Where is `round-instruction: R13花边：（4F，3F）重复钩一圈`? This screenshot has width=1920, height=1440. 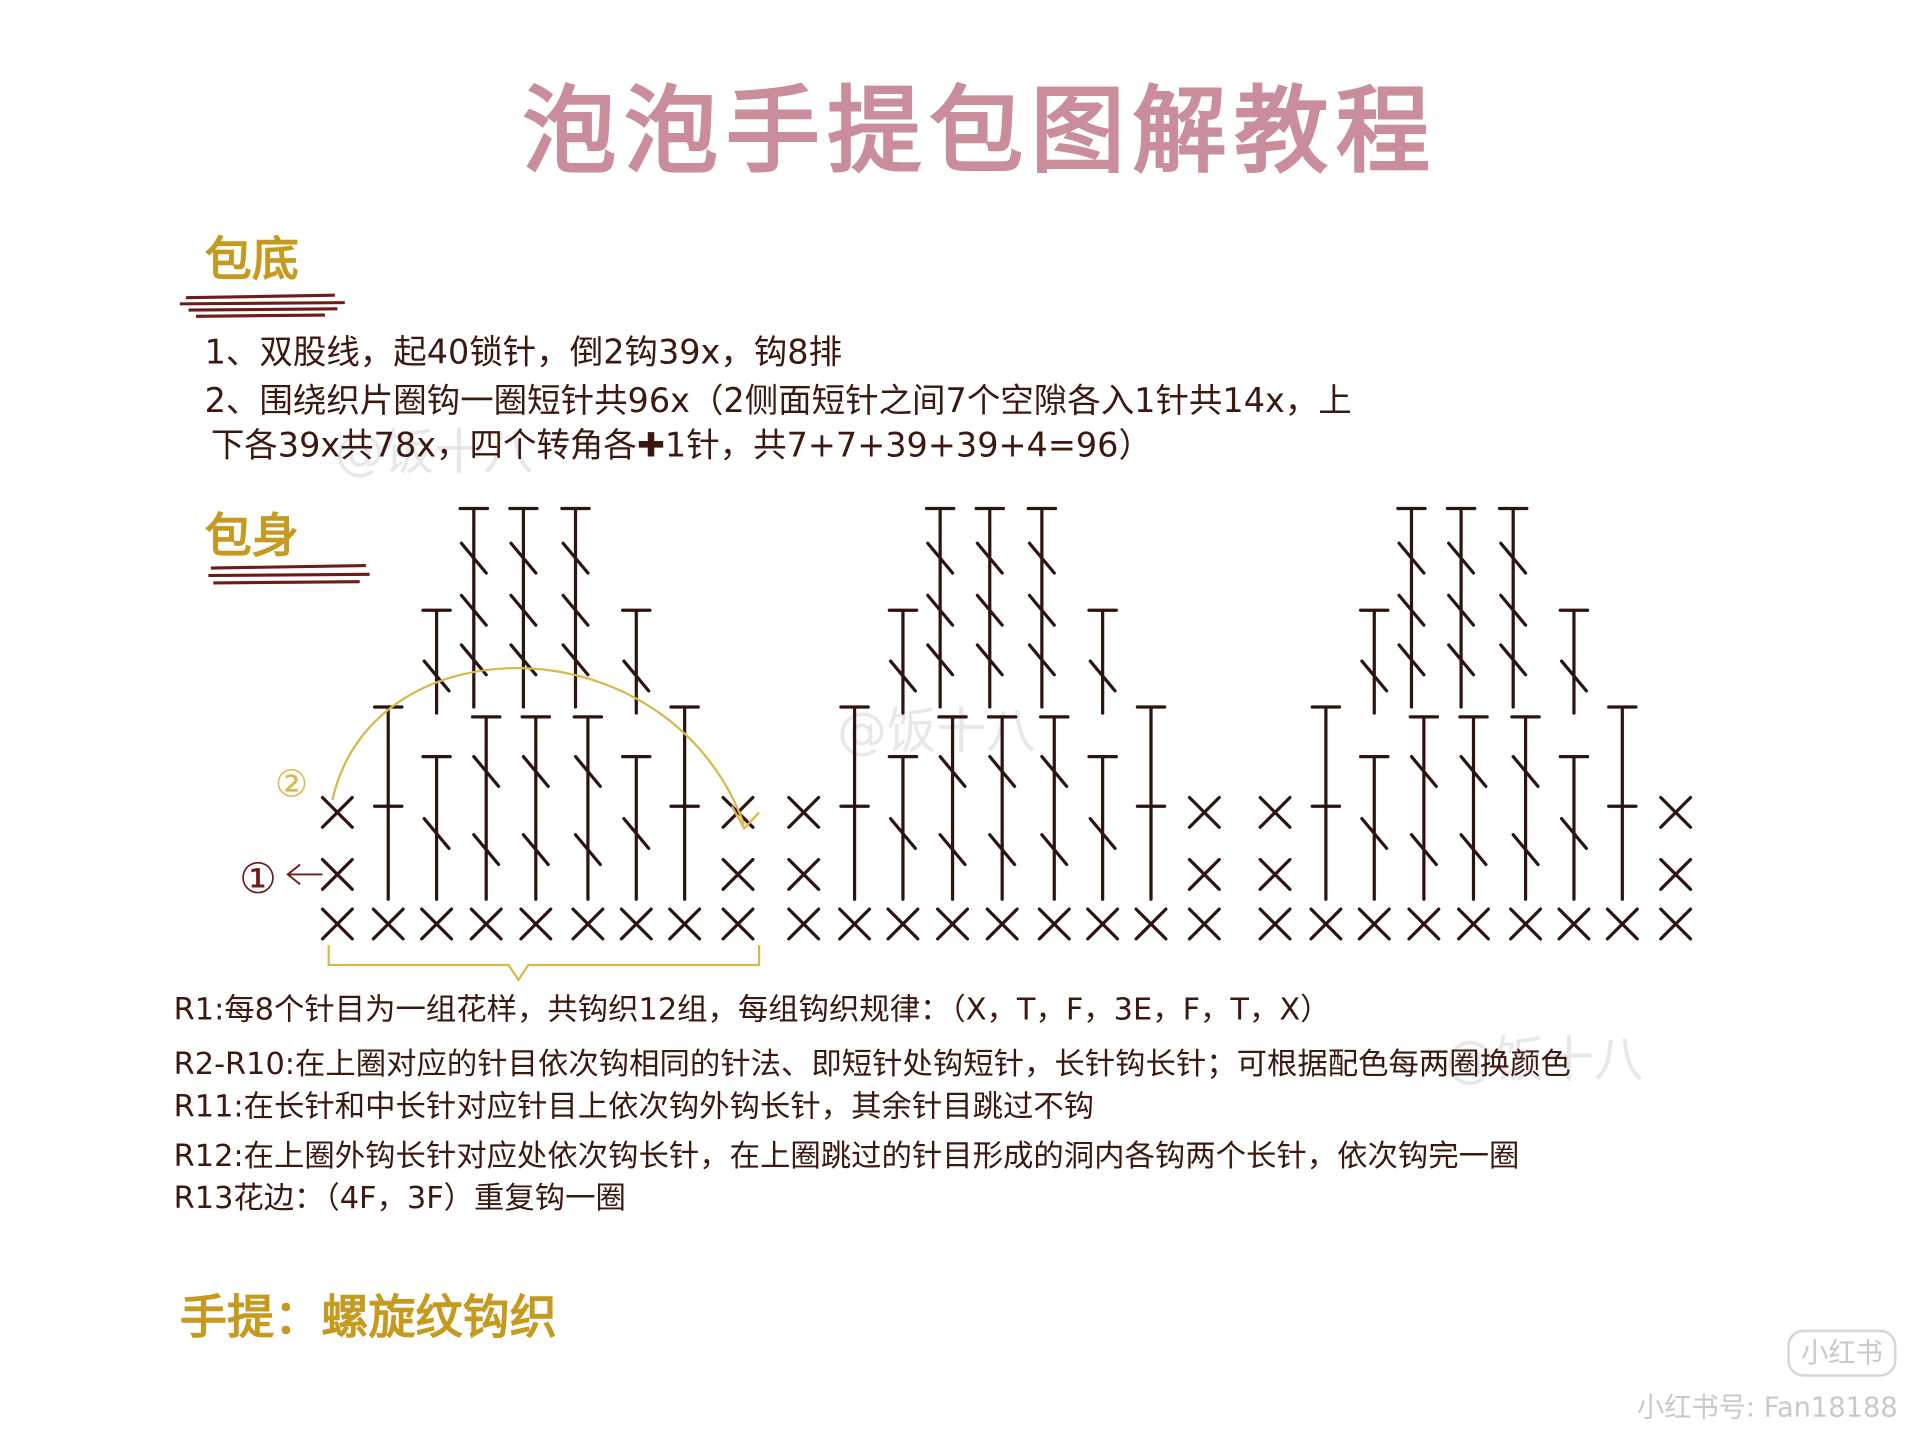
round-instruction: R13花边：（4F，3F）重复钩一圈 is located at coordinates (400, 1198).